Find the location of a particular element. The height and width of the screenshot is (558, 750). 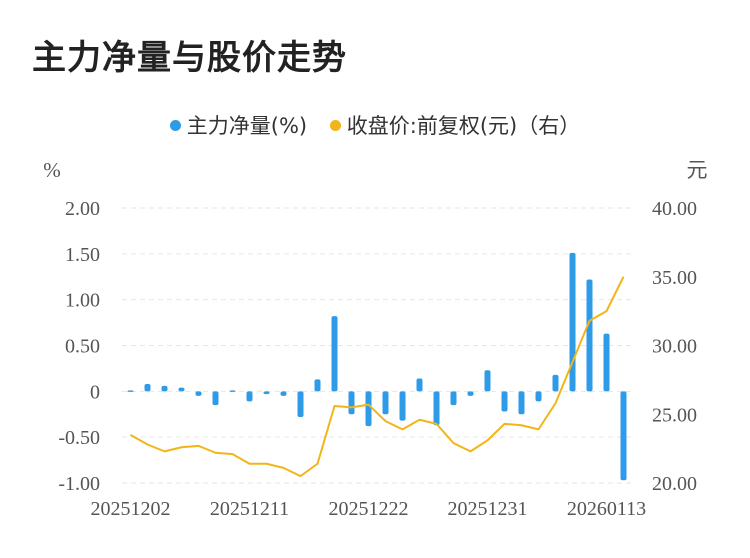

x-tick-label: 20260113 is located at coordinates (606, 509).